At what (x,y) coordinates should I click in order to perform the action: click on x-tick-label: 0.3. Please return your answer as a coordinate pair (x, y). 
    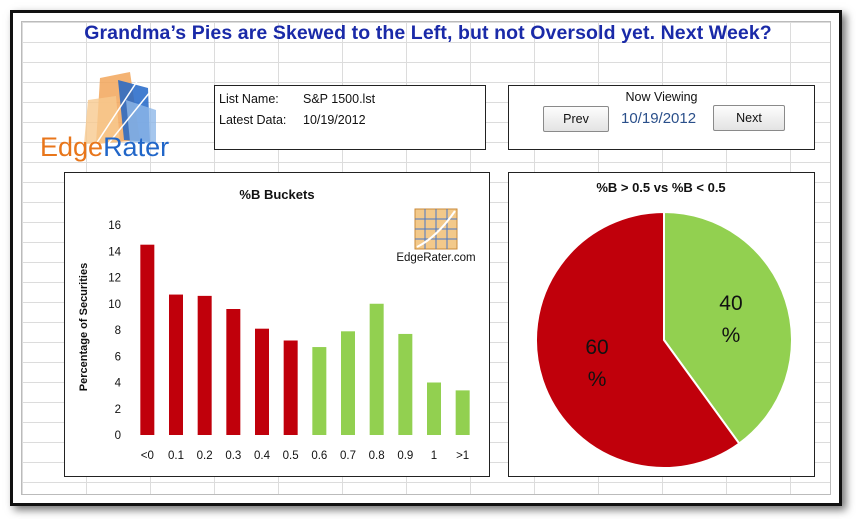
    Looking at the image, I should click on (233, 456).